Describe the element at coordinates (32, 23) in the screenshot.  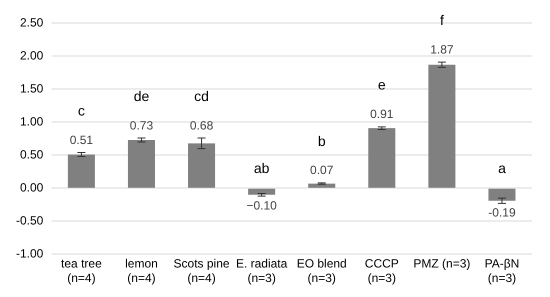
I see `y-tick-label: 2.50` at that location.